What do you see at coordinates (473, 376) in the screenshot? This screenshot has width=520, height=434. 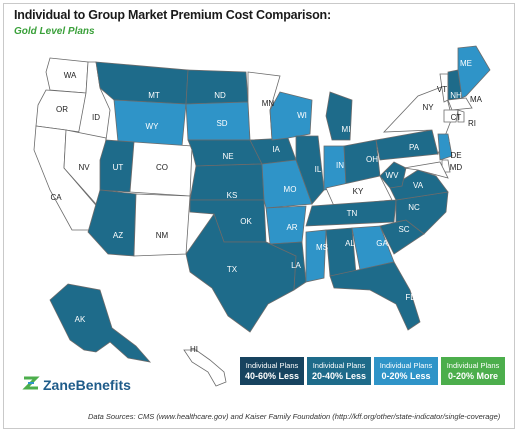 I see `legend-item-line2: 0-20% More` at bounding box center [473, 376].